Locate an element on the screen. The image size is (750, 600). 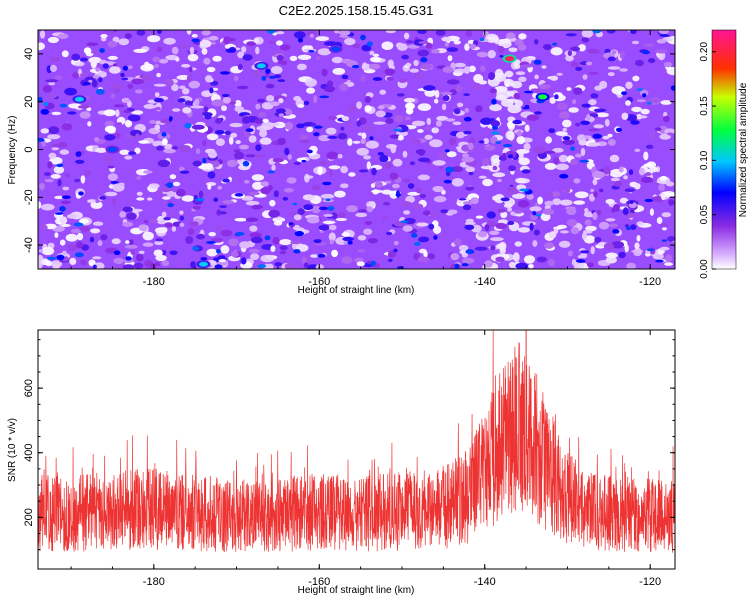
x-tick-label: -140 is located at coordinates (485, 582).